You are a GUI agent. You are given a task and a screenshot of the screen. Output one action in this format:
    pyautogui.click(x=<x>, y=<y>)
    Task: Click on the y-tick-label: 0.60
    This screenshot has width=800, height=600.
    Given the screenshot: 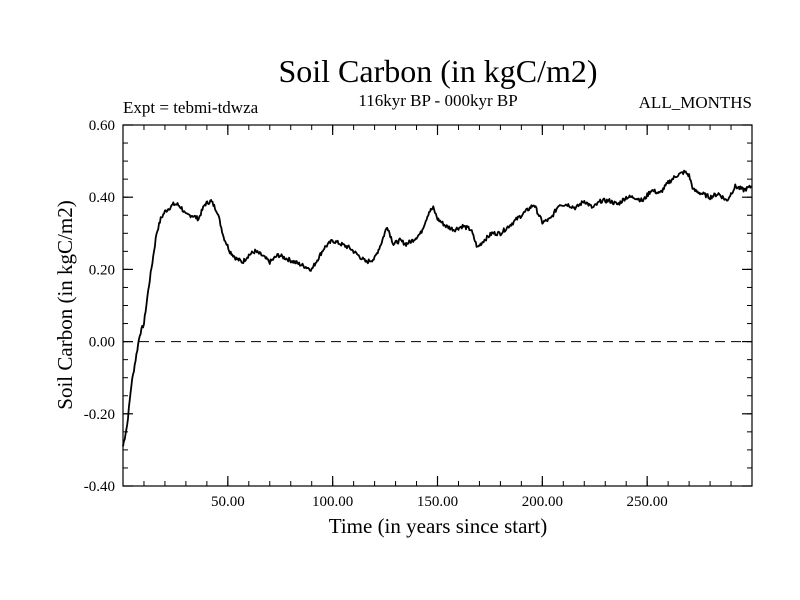 What is the action you would take?
    pyautogui.click(x=102, y=126)
    